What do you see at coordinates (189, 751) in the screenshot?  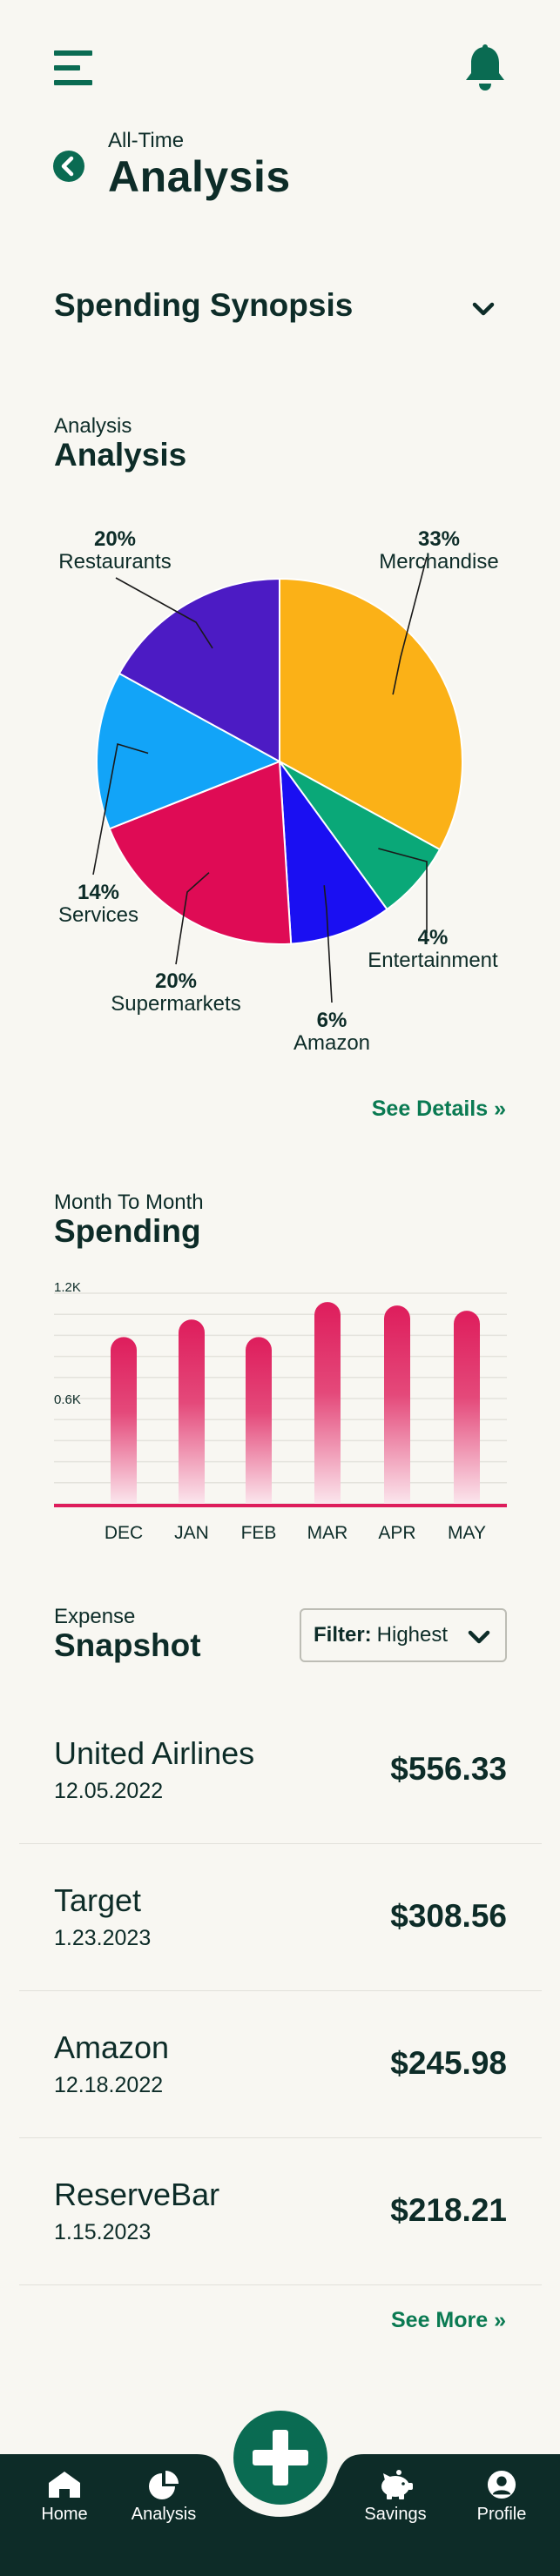 I see `pie-slice-services` at bounding box center [189, 751].